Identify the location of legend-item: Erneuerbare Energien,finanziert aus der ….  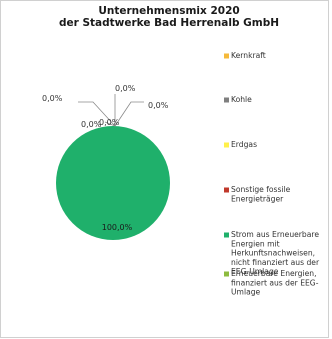
(271, 283).